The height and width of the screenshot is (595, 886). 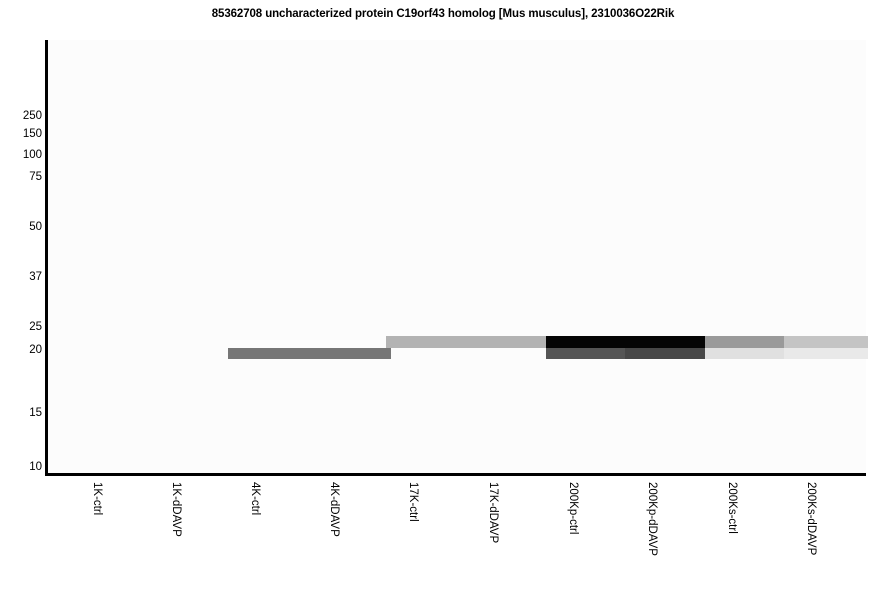 I want to click on x-axis-line, so click(x=455, y=474).